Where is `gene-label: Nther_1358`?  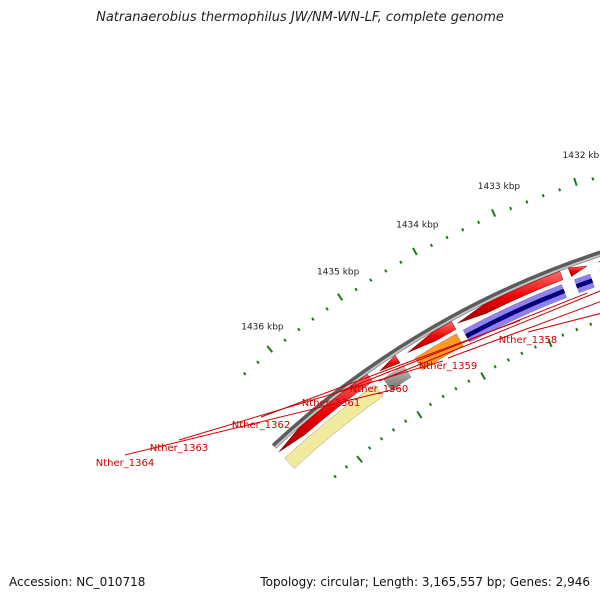 gene-label: Nther_1358 is located at coordinates (528, 340).